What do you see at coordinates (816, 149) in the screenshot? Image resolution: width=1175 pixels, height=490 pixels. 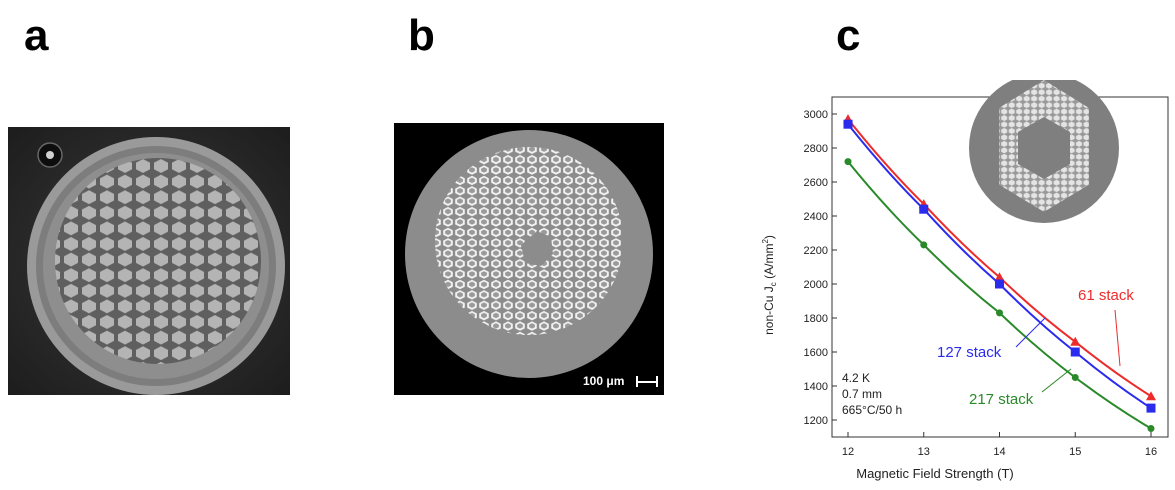 I see `y-tick-label: 2800` at bounding box center [816, 149].